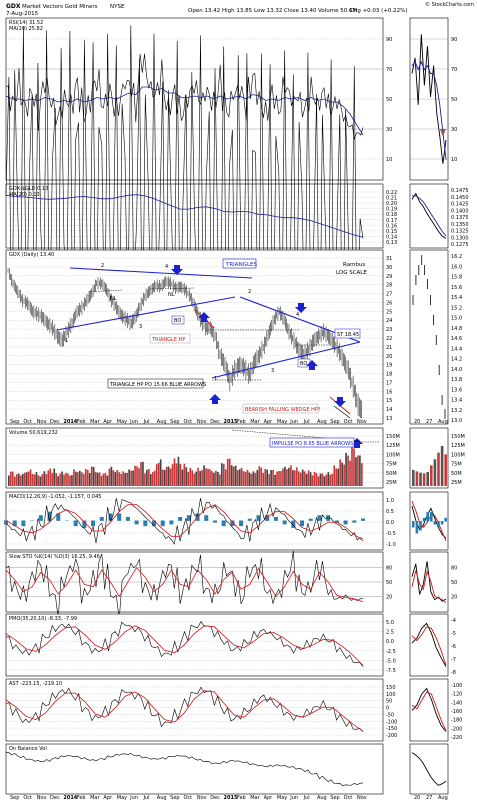 The image size is (477, 800). I want to click on obv-x-tick: 2014, so click(70, 797).